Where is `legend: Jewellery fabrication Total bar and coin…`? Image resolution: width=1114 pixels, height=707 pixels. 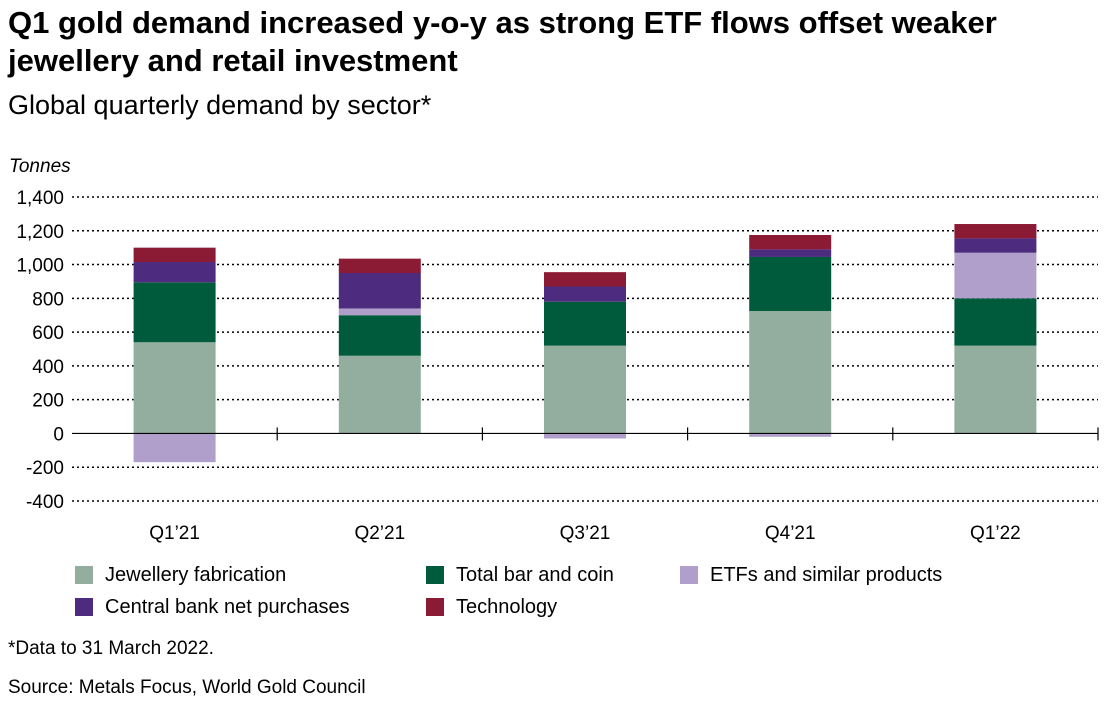
legend: Jewellery fabrication Total bar and coin… is located at coordinates (575, 594).